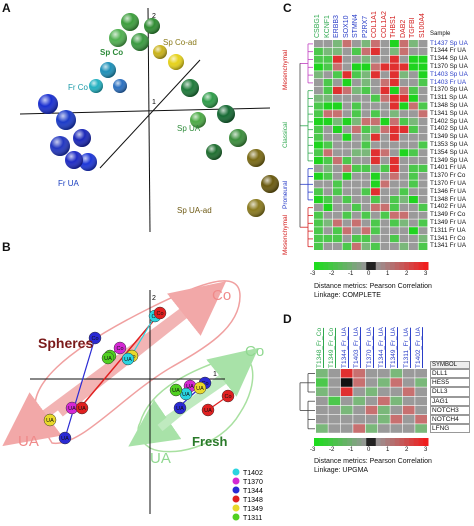 The image size is (474, 526). I want to click on linkage-text: Linkage: UPGMA, so click(341, 470).